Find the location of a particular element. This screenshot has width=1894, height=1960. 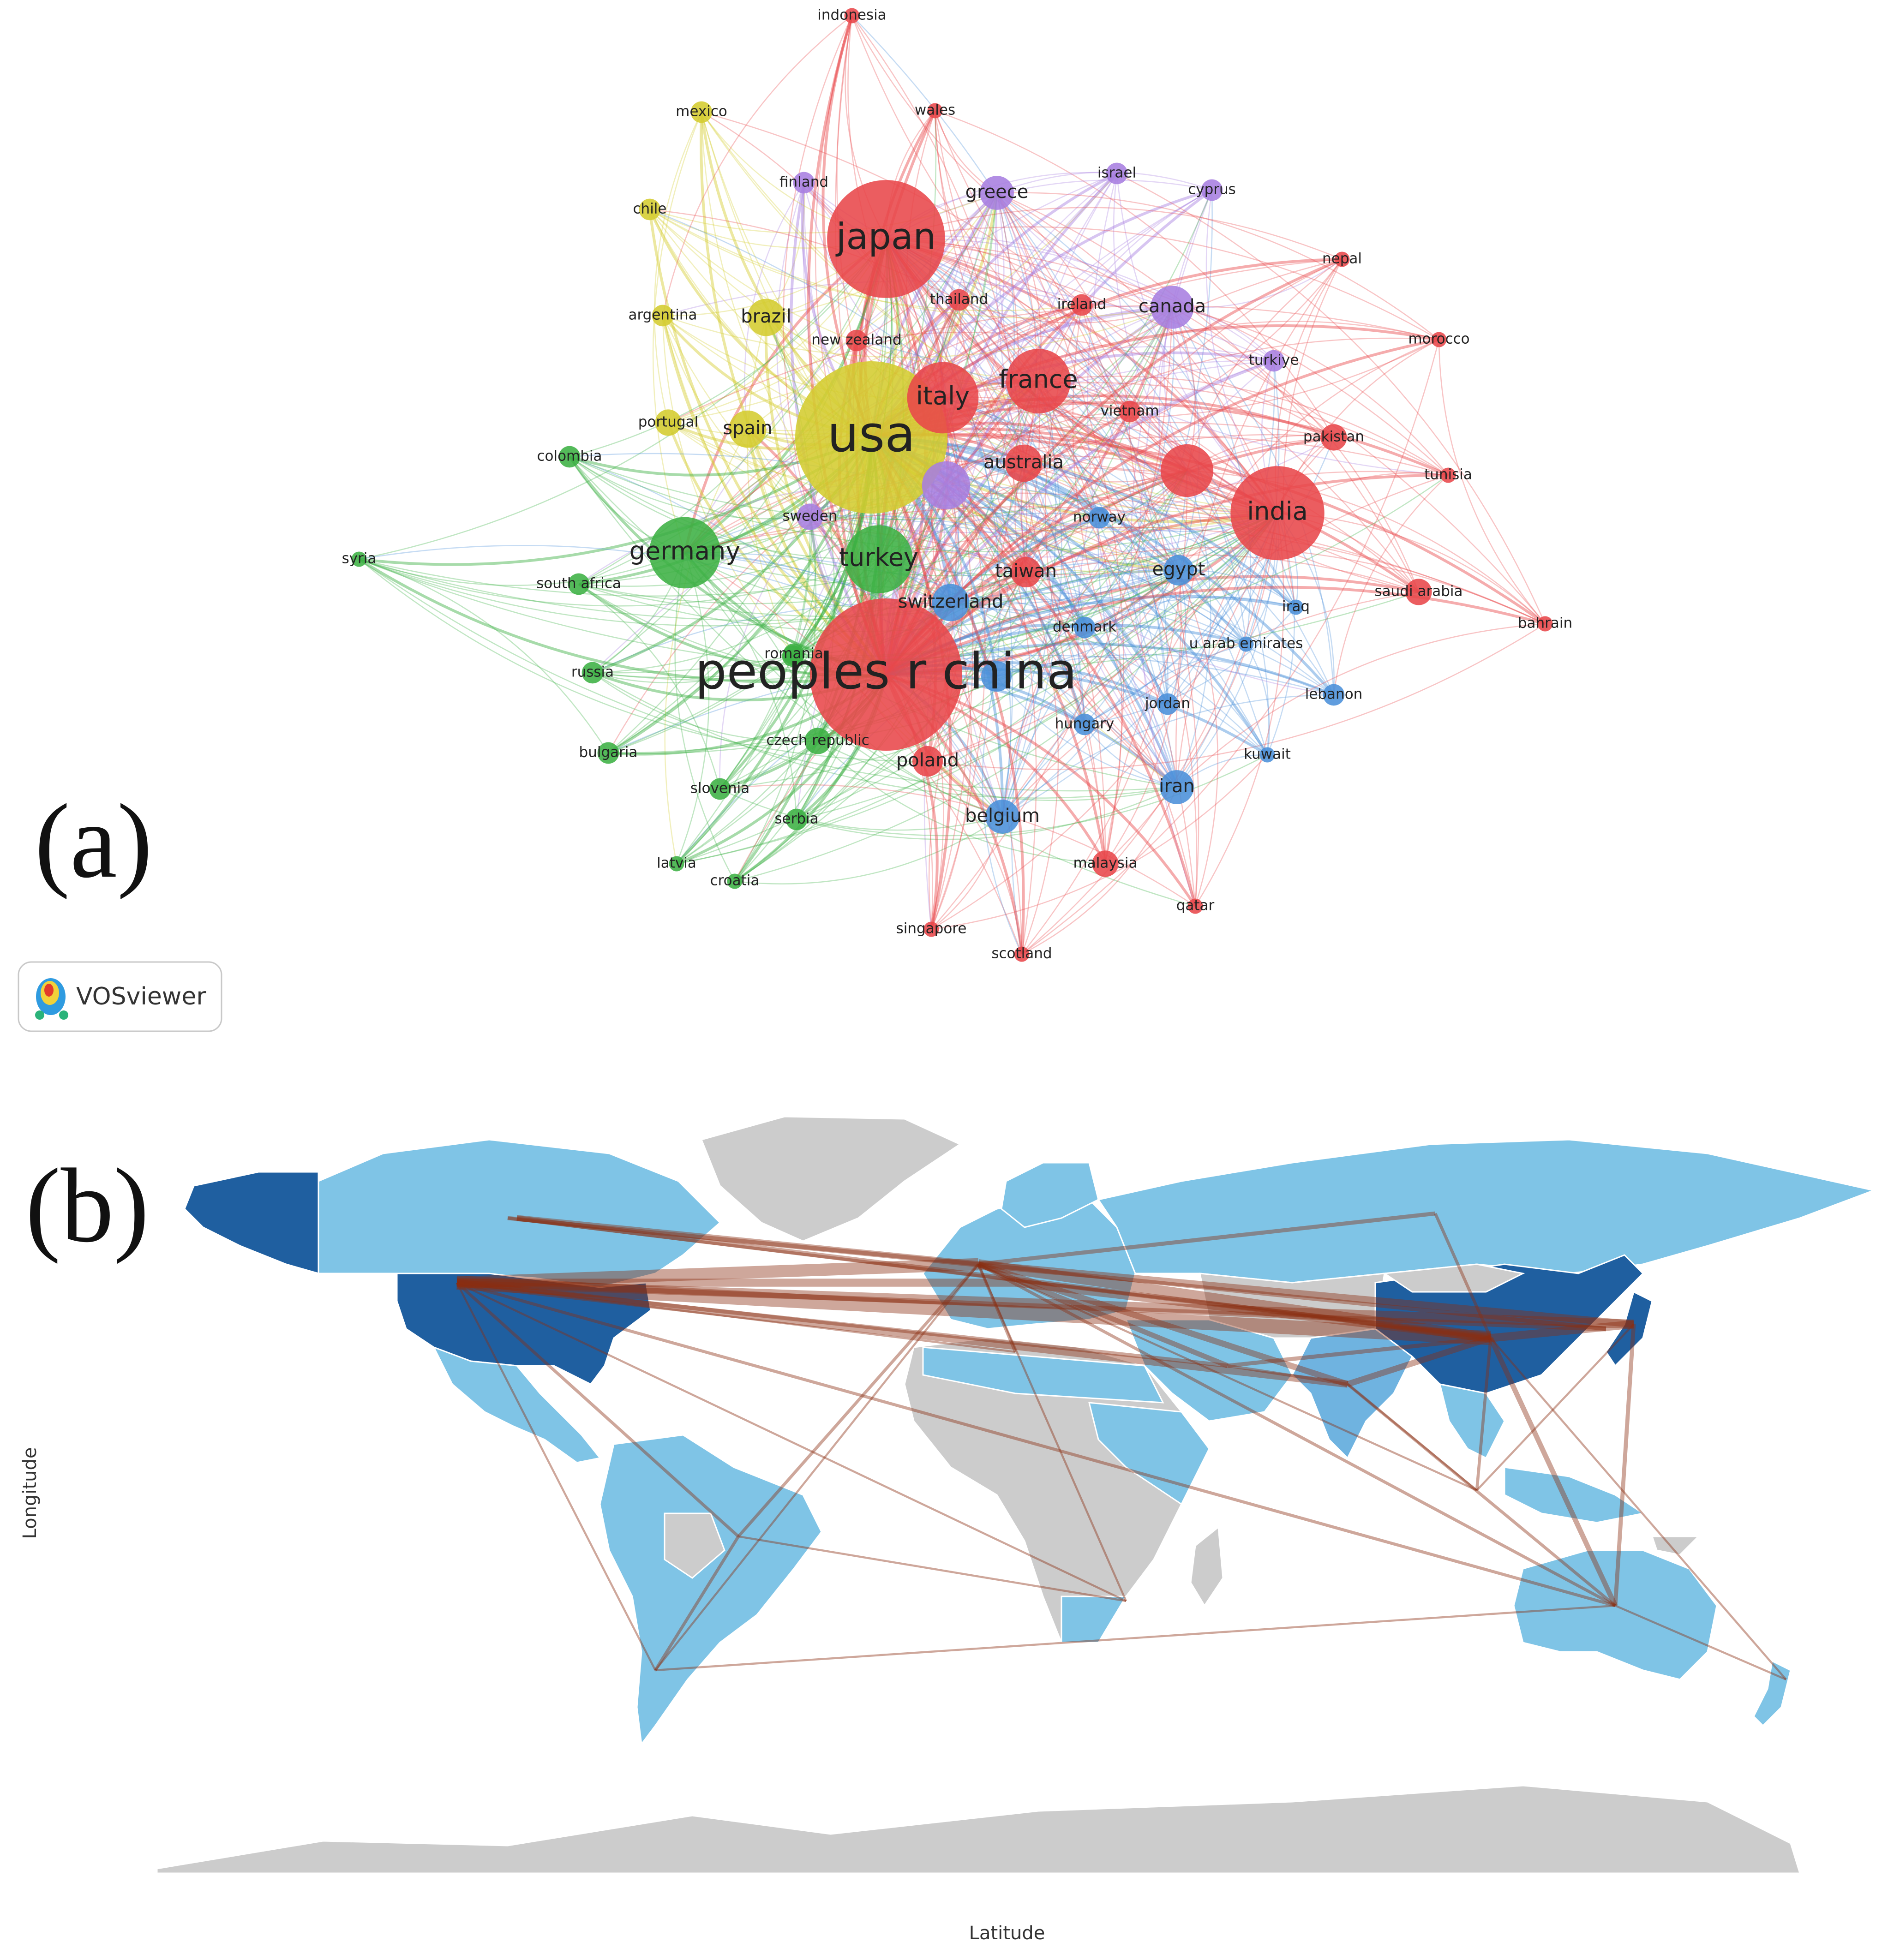

node-label: kuwait is located at coordinates (1267, 754).